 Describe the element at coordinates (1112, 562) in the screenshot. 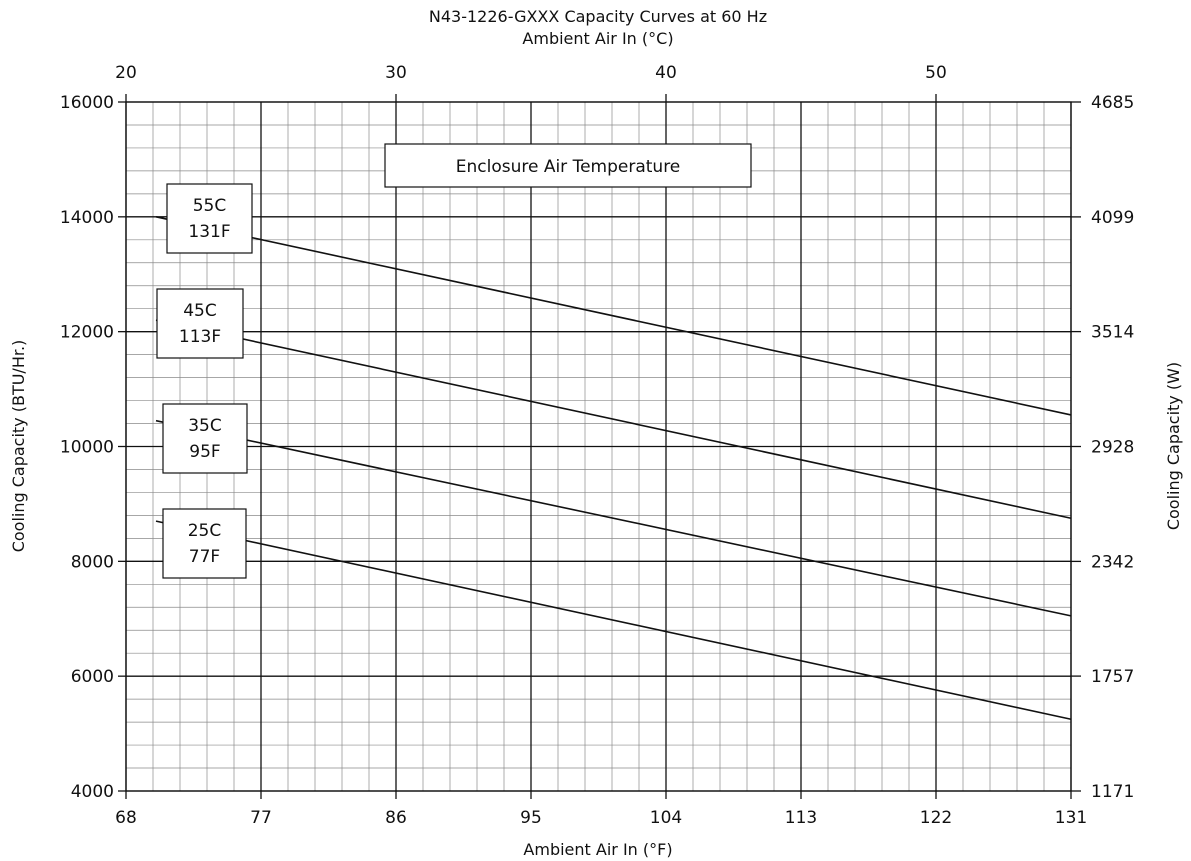

I see `y2-tick-label: 2342` at that location.